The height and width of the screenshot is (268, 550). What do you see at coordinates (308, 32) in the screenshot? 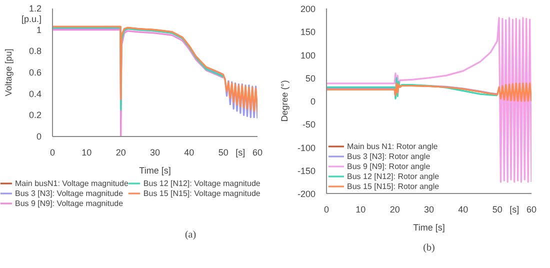
I see `y-tick-label: 150` at bounding box center [308, 32].